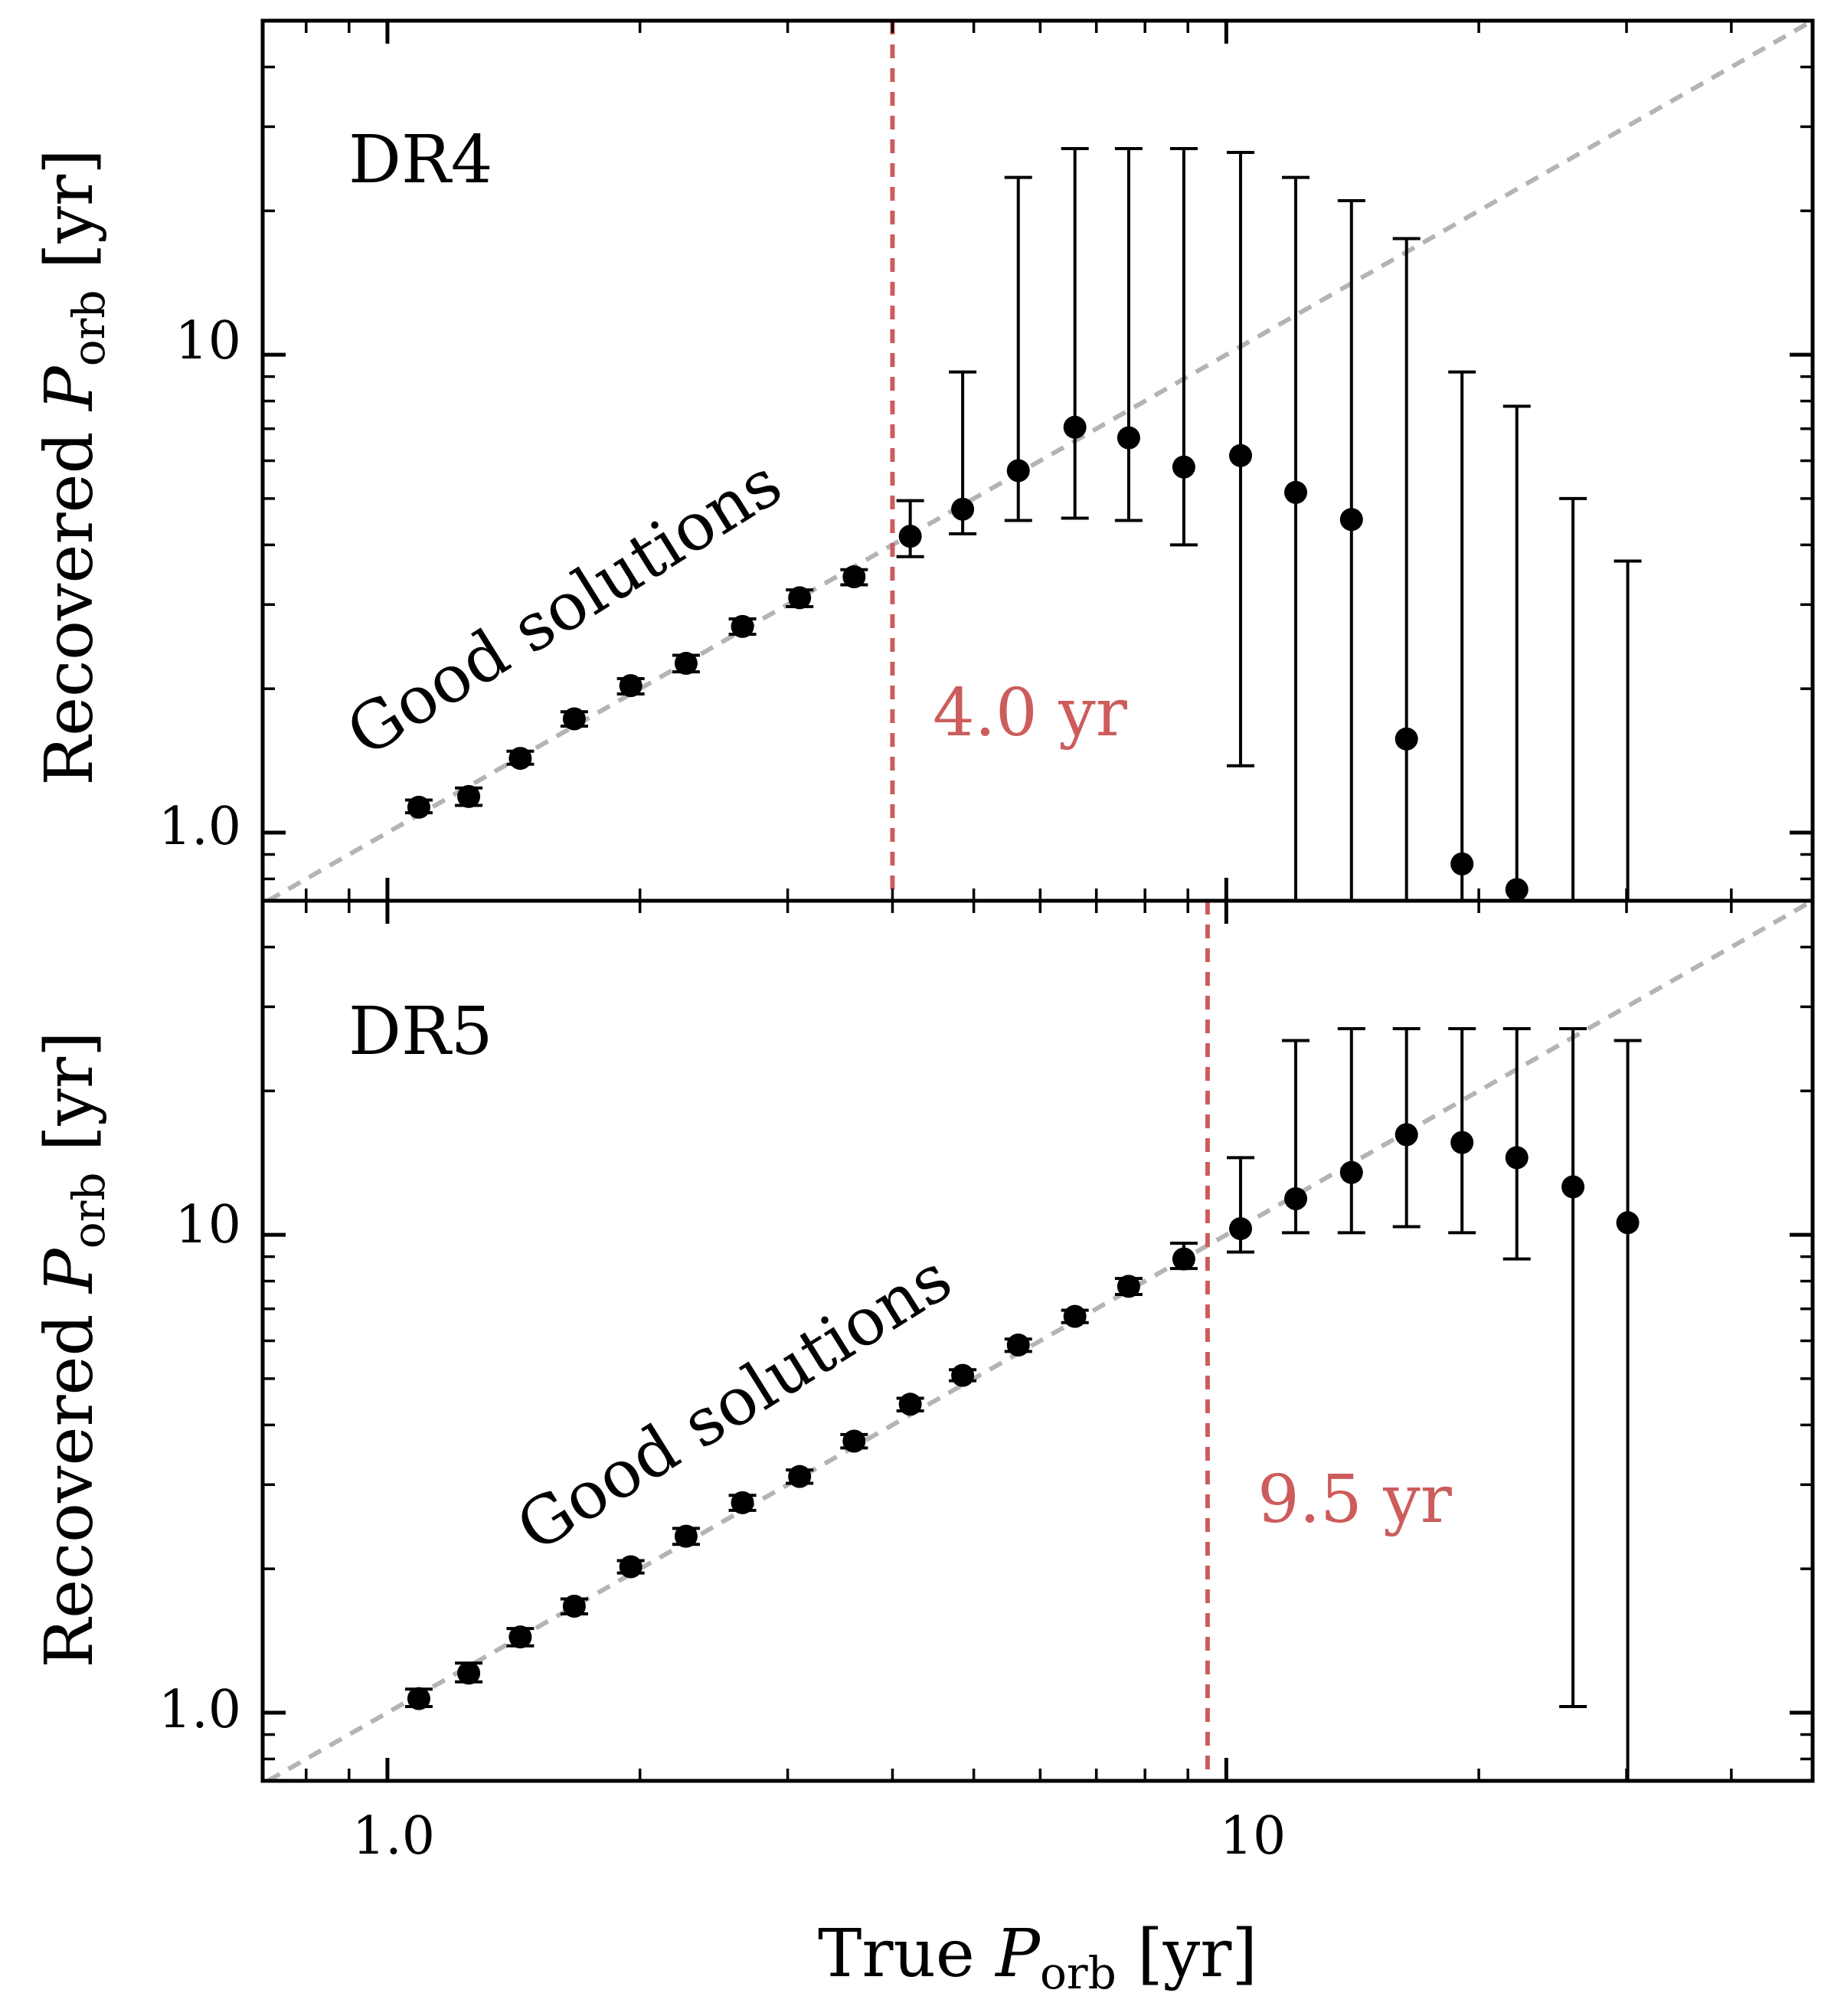 This screenshot has height=2016, width=1831. What do you see at coordinates (1030, 713) in the screenshot?
I see `dr4-threshold-label: 4.0 yr` at bounding box center [1030, 713].